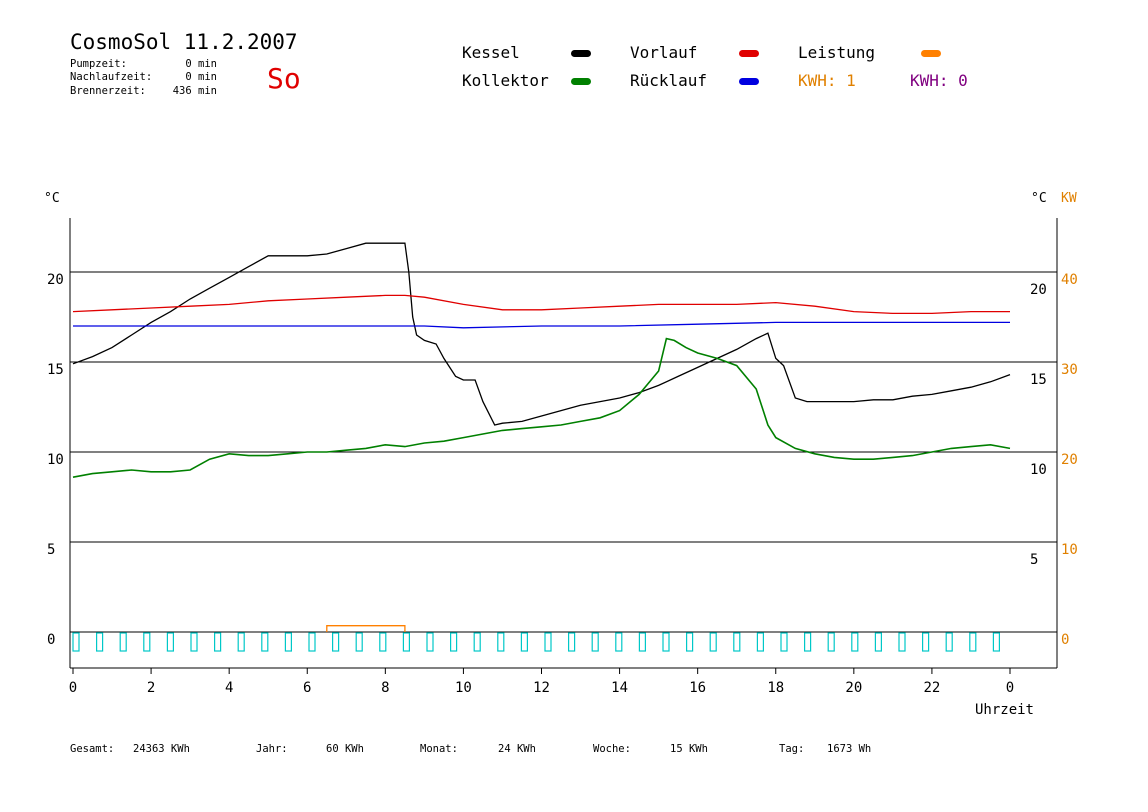 This screenshot has height=812, width=1148. What do you see at coordinates (92, 749) in the screenshot?
I see `footer-gesamt-label: Gesamt:` at bounding box center [92, 749].